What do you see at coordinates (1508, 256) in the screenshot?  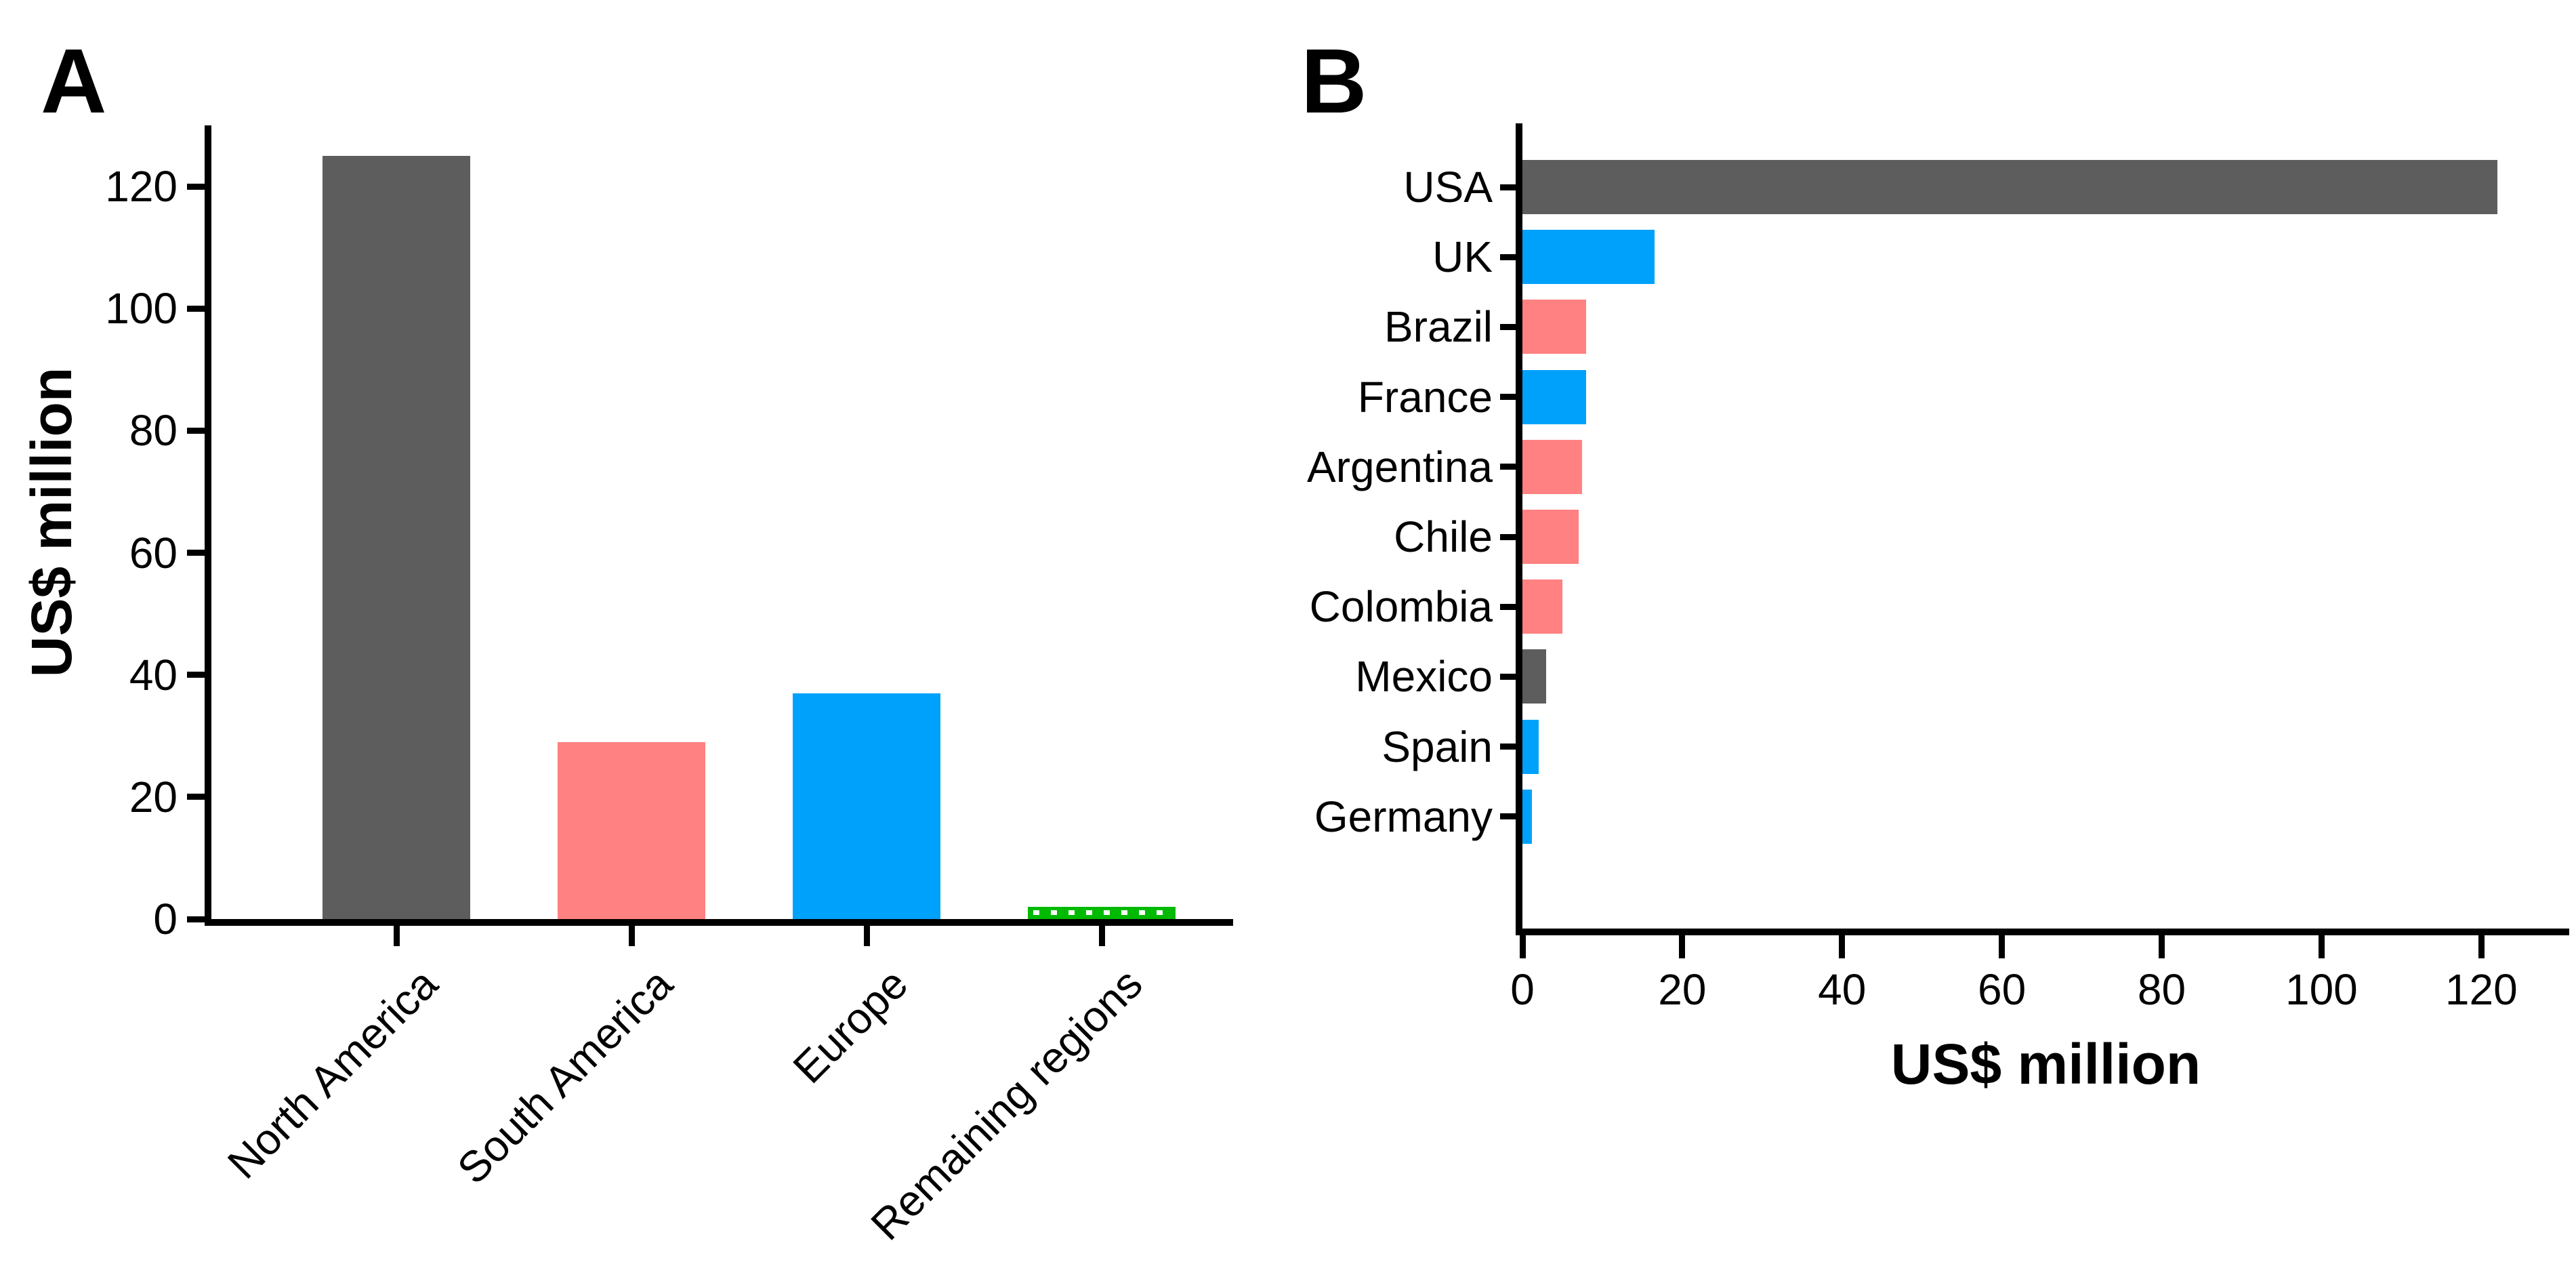 I see `panel-b-y-tick-uk` at bounding box center [1508, 256].